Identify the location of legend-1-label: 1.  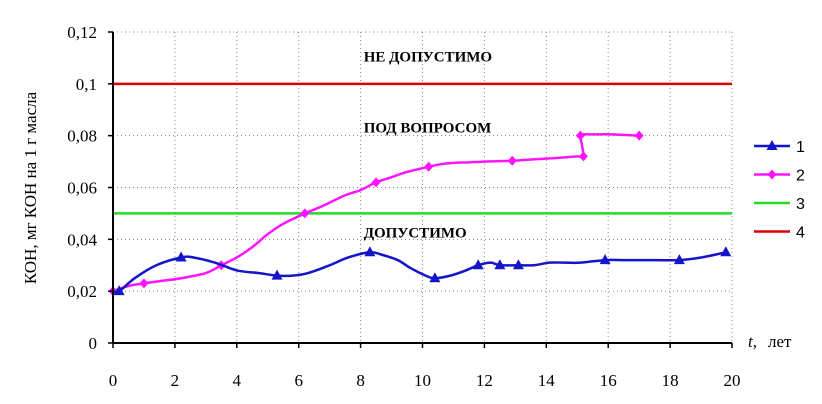
(800, 147).